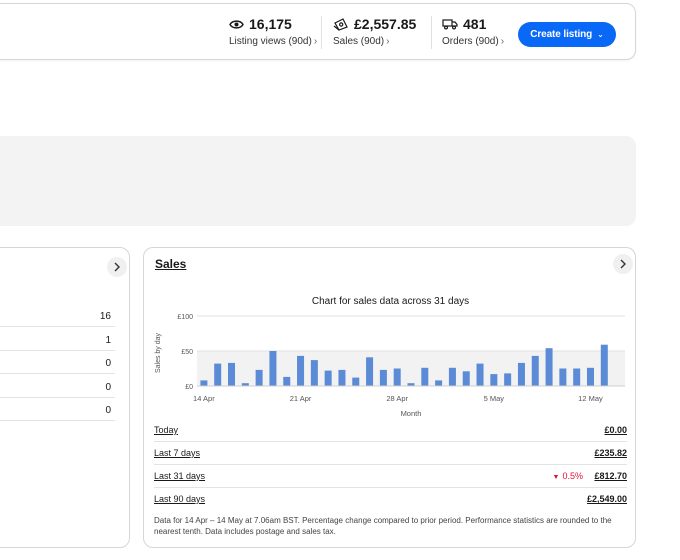 This screenshot has width=680, height=560. I want to click on x-tick-label: 5 May, so click(494, 398).